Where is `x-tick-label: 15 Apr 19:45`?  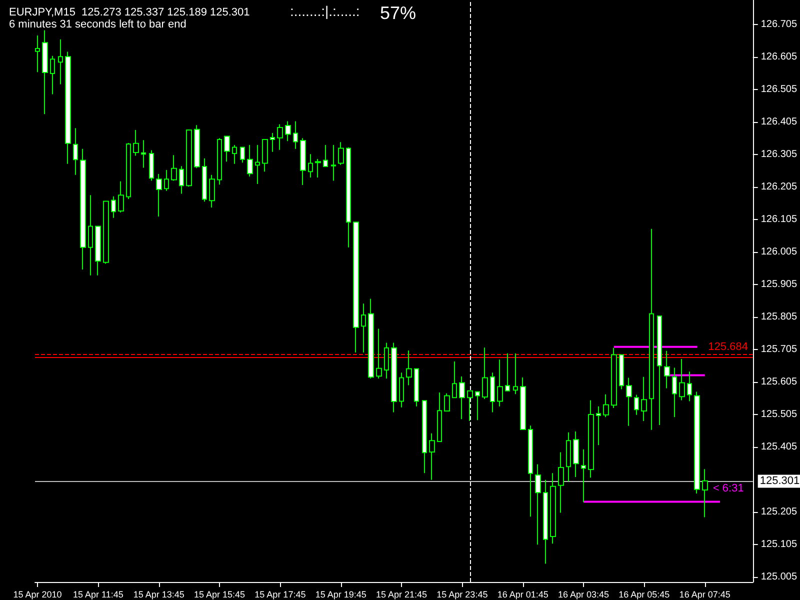 x-tick-label: 15 Apr 19:45 is located at coordinates (340, 595).